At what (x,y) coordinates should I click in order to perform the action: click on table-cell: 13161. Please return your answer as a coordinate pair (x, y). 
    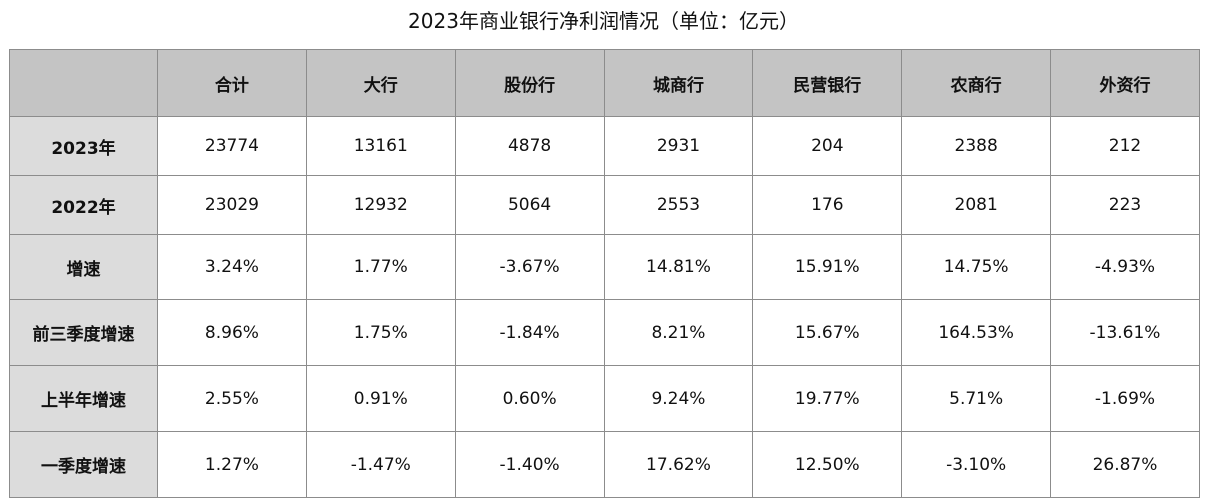
    Looking at the image, I should click on (380, 146).